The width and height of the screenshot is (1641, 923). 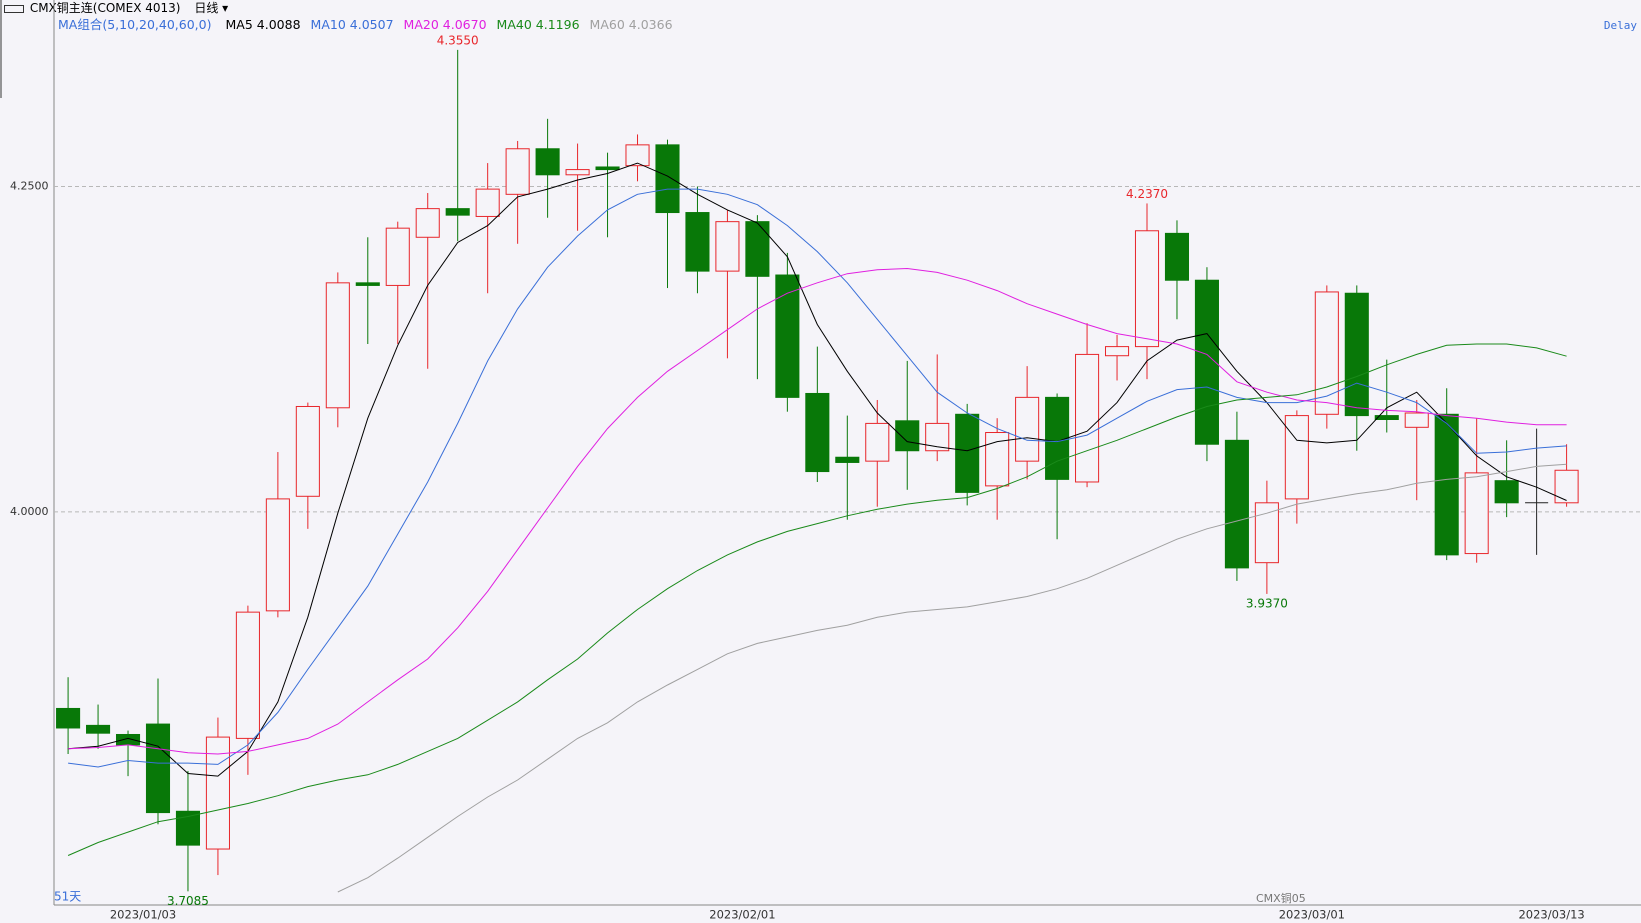 I want to click on dropdown-arrow: ▾, so click(x=223, y=8).